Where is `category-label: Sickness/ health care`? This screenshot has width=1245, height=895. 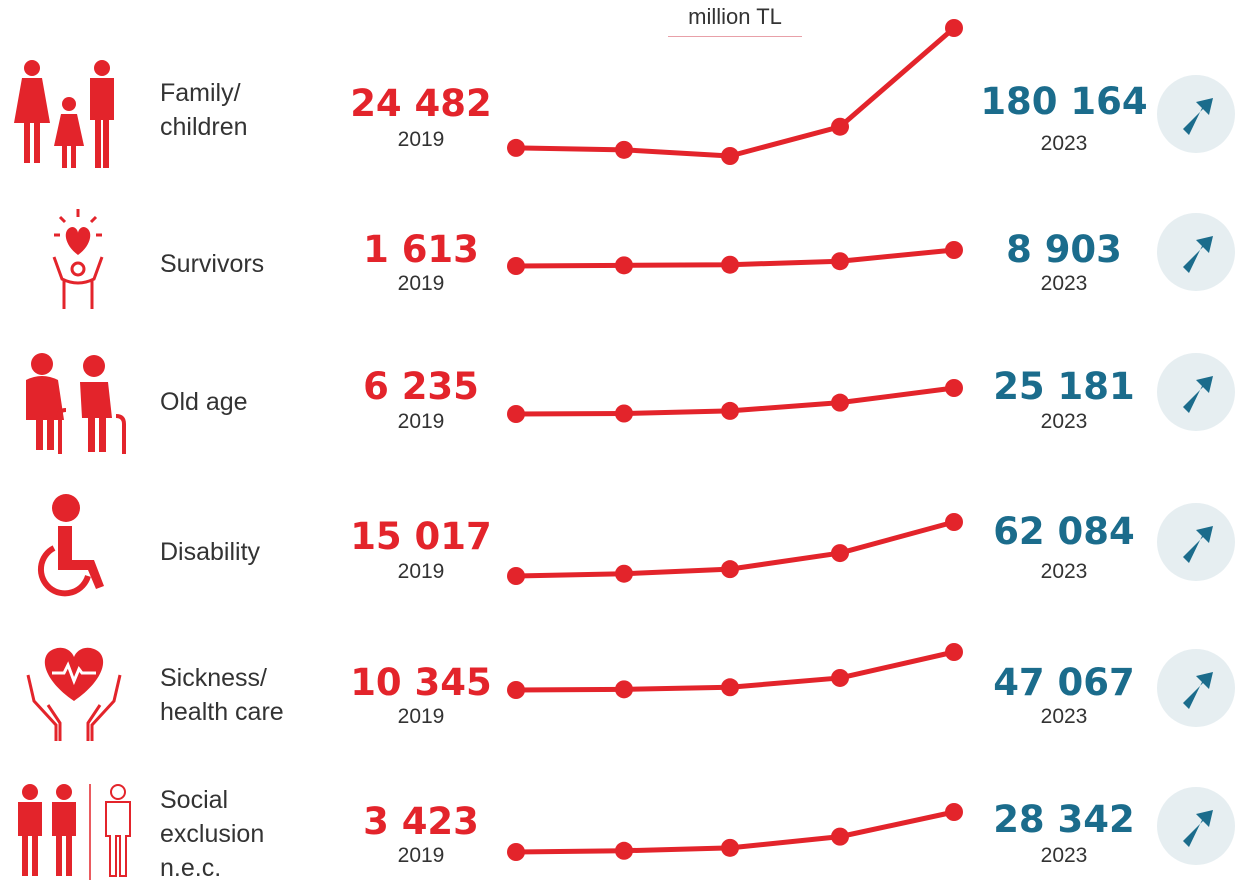 category-label: Sickness/ health care is located at coordinates (222, 695).